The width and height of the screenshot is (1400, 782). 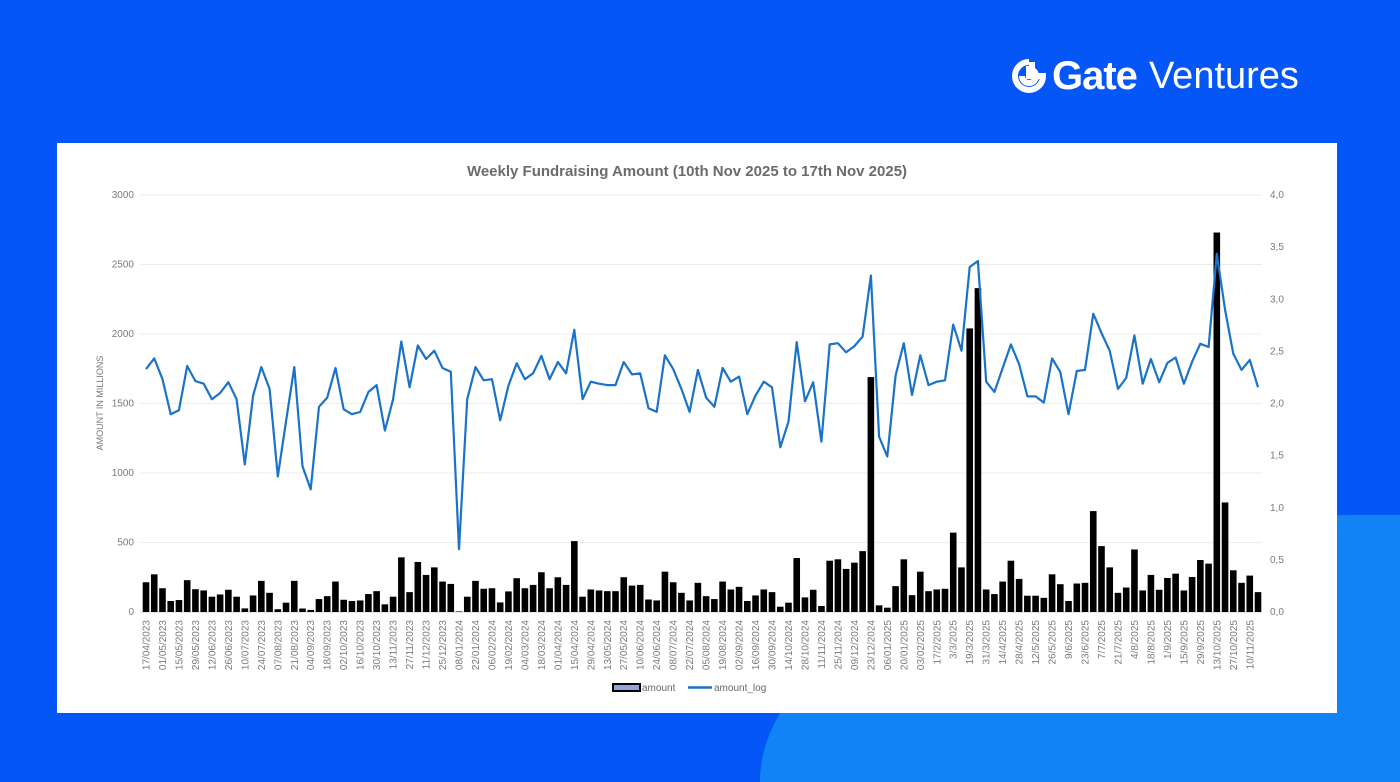 I want to click on x-tick-label: 30/09/2024, so click(x=773, y=645).